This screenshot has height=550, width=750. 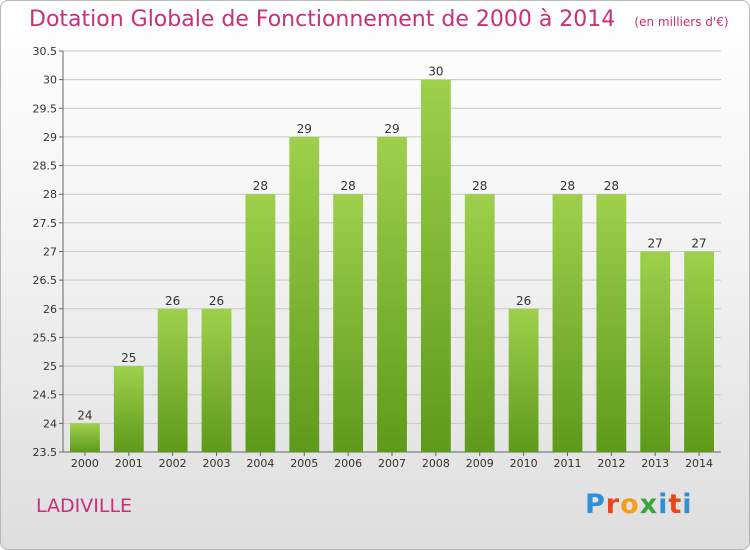 I want to click on y-tick-label: 24.5, so click(x=45, y=395).